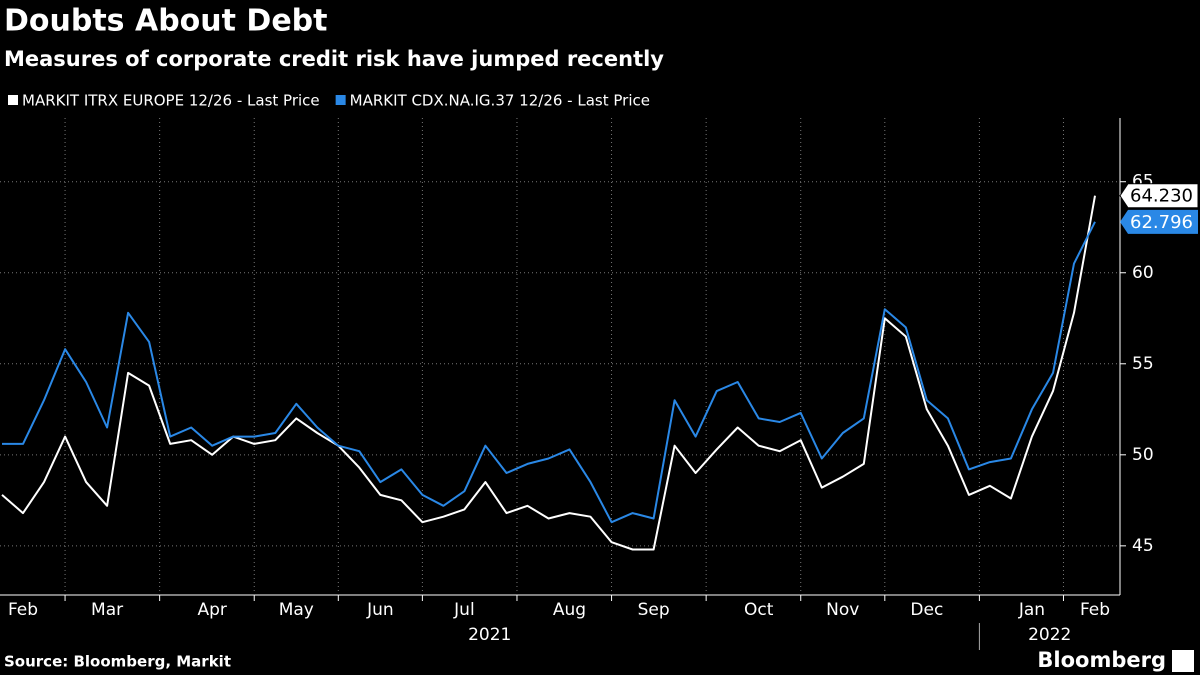 The height and width of the screenshot is (675, 1200). What do you see at coordinates (211, 610) in the screenshot?
I see `x-tick-label: Apr` at bounding box center [211, 610].